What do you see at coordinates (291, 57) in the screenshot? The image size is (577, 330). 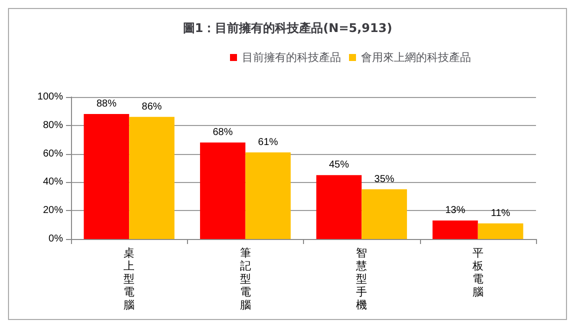 I see `legend-label: 目前擁有的科技產品` at bounding box center [291, 57].